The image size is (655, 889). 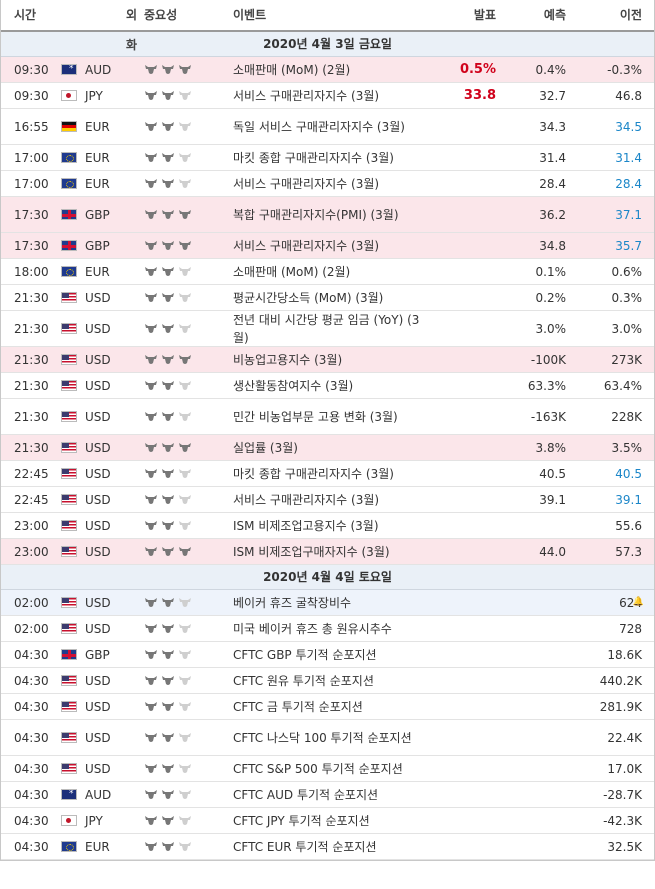 What do you see at coordinates (319, 126) in the screenshot?
I see `event-name: 독일 서비스 구매관리자지수 (3월)` at bounding box center [319, 126].